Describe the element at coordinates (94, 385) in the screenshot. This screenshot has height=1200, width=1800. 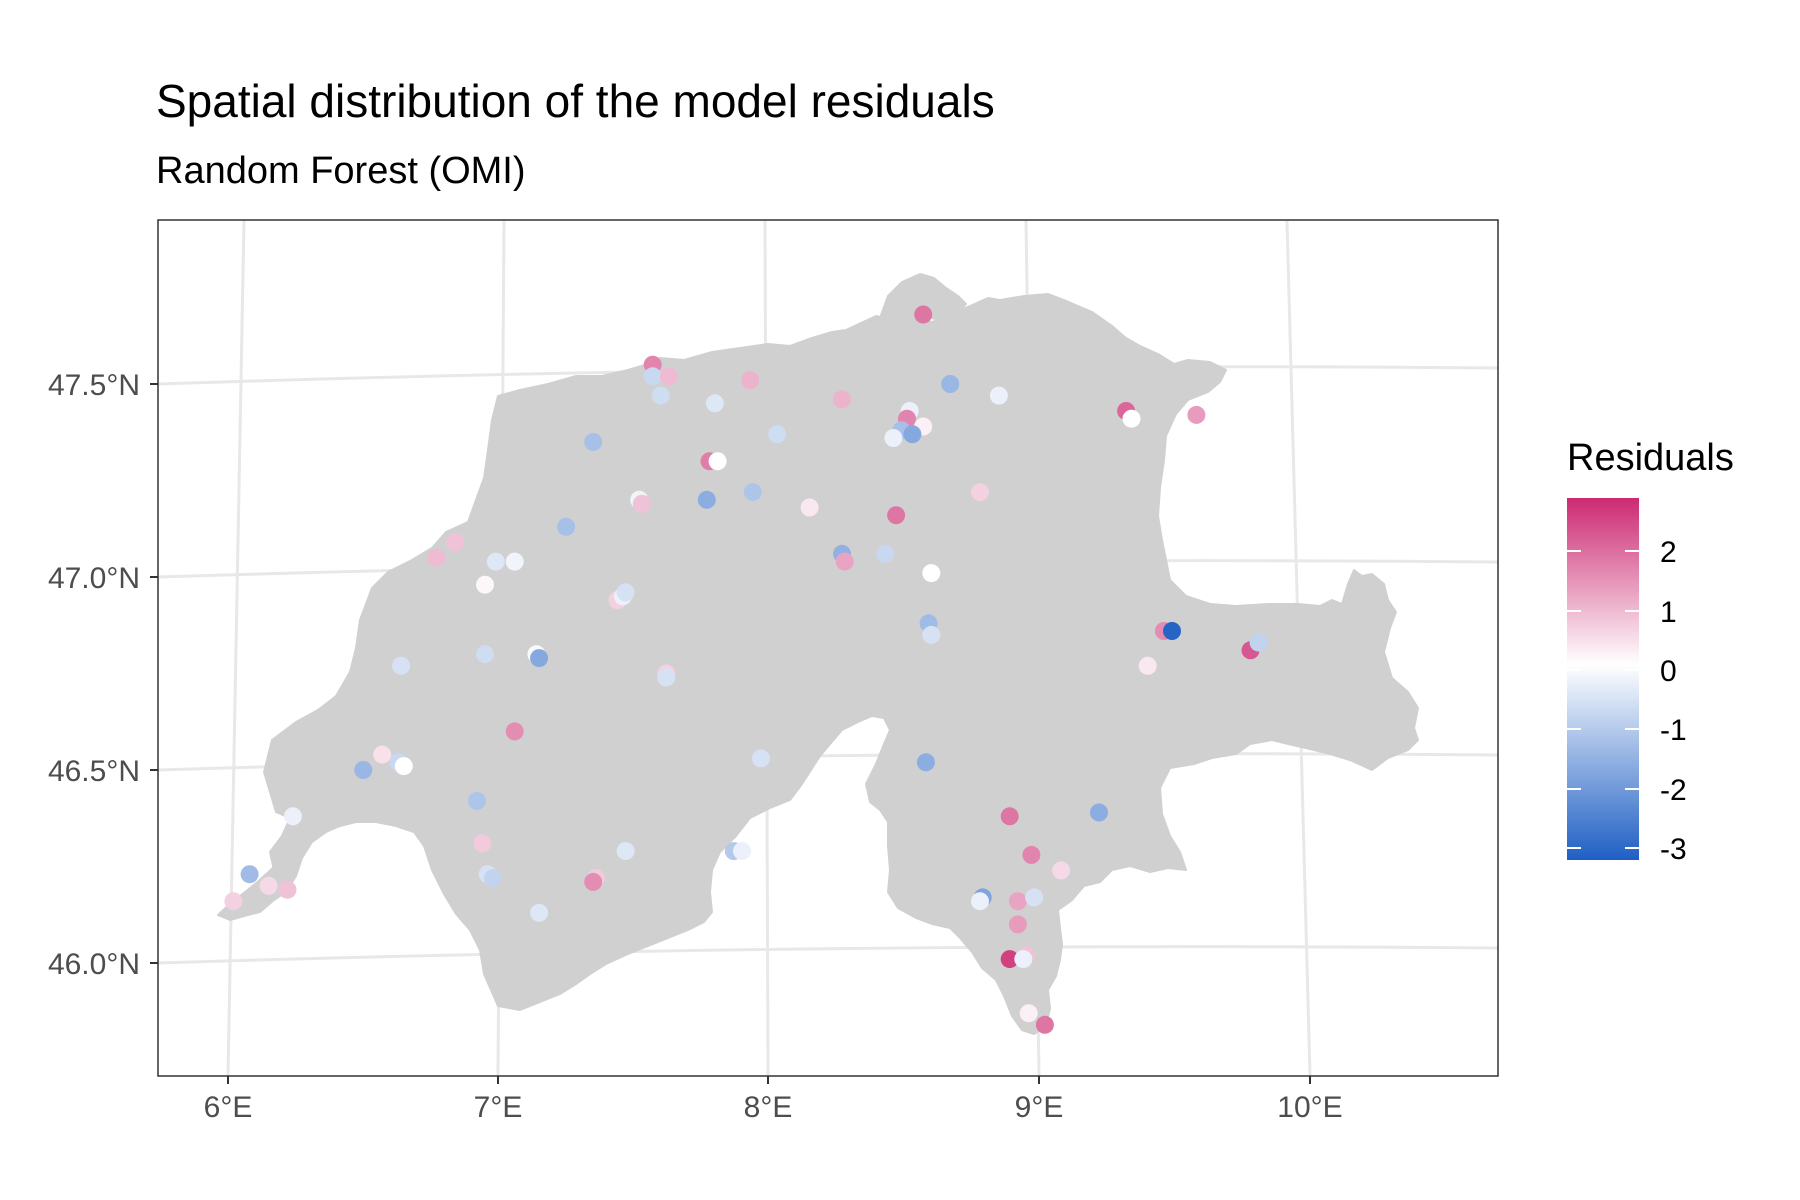
I see `y-tick-label: 47.5°N` at that location.